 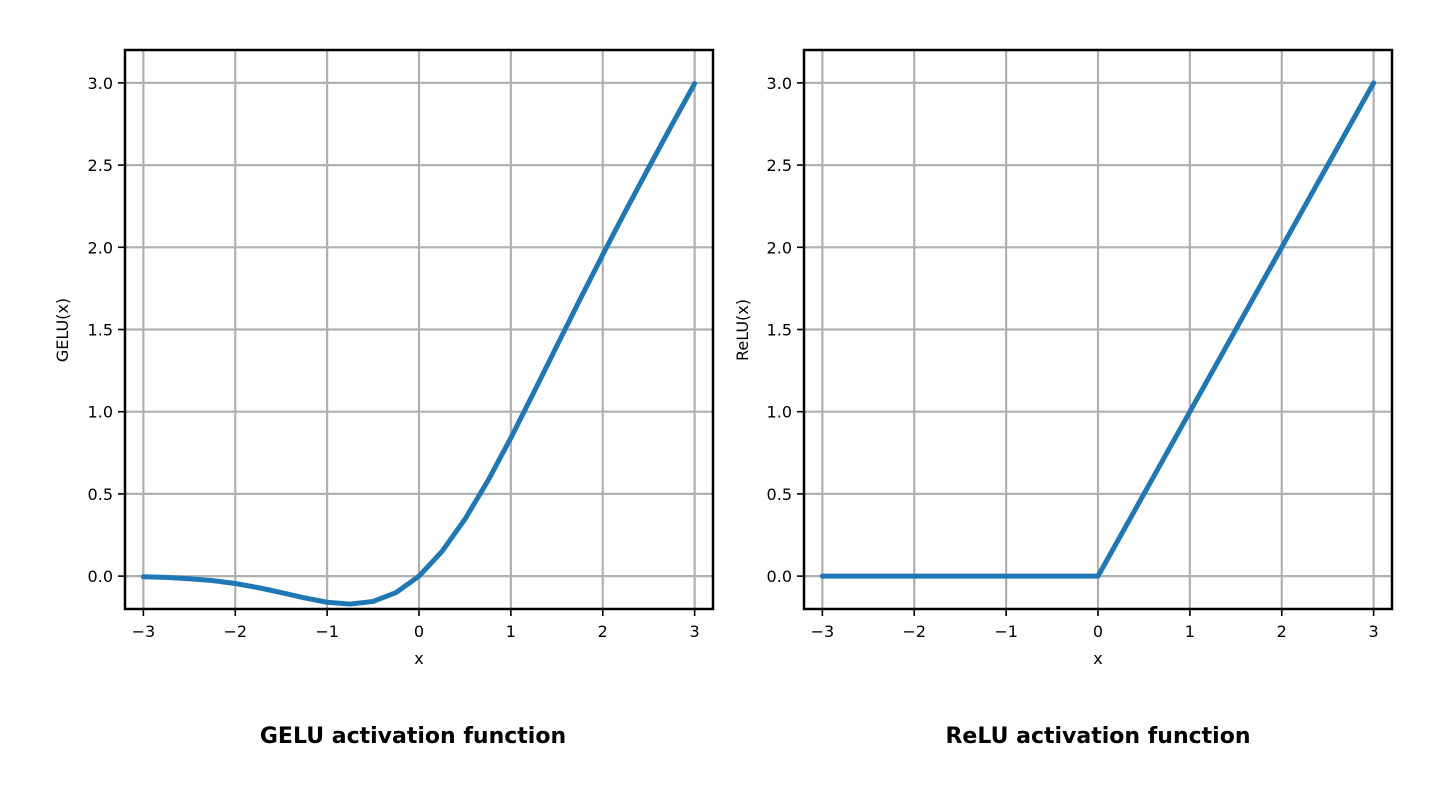 I want to click on gelu-y-tick-label: 0.0, so click(x=100, y=576).